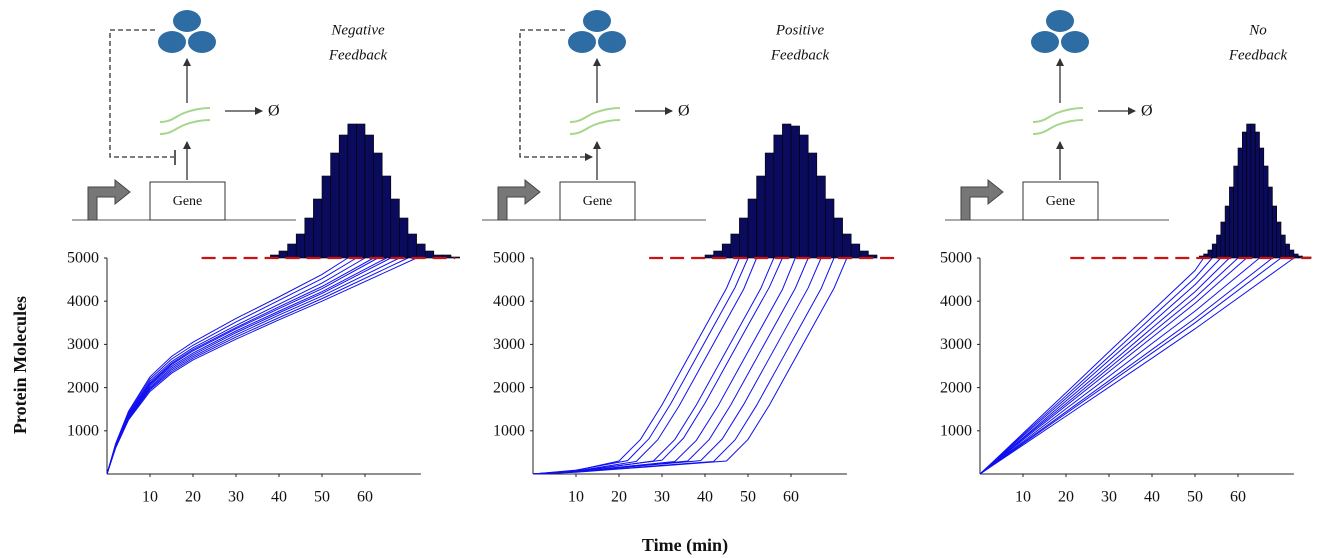  Describe the element at coordinates (519, 199) in the screenshot. I see `promoter-arrow` at that location.